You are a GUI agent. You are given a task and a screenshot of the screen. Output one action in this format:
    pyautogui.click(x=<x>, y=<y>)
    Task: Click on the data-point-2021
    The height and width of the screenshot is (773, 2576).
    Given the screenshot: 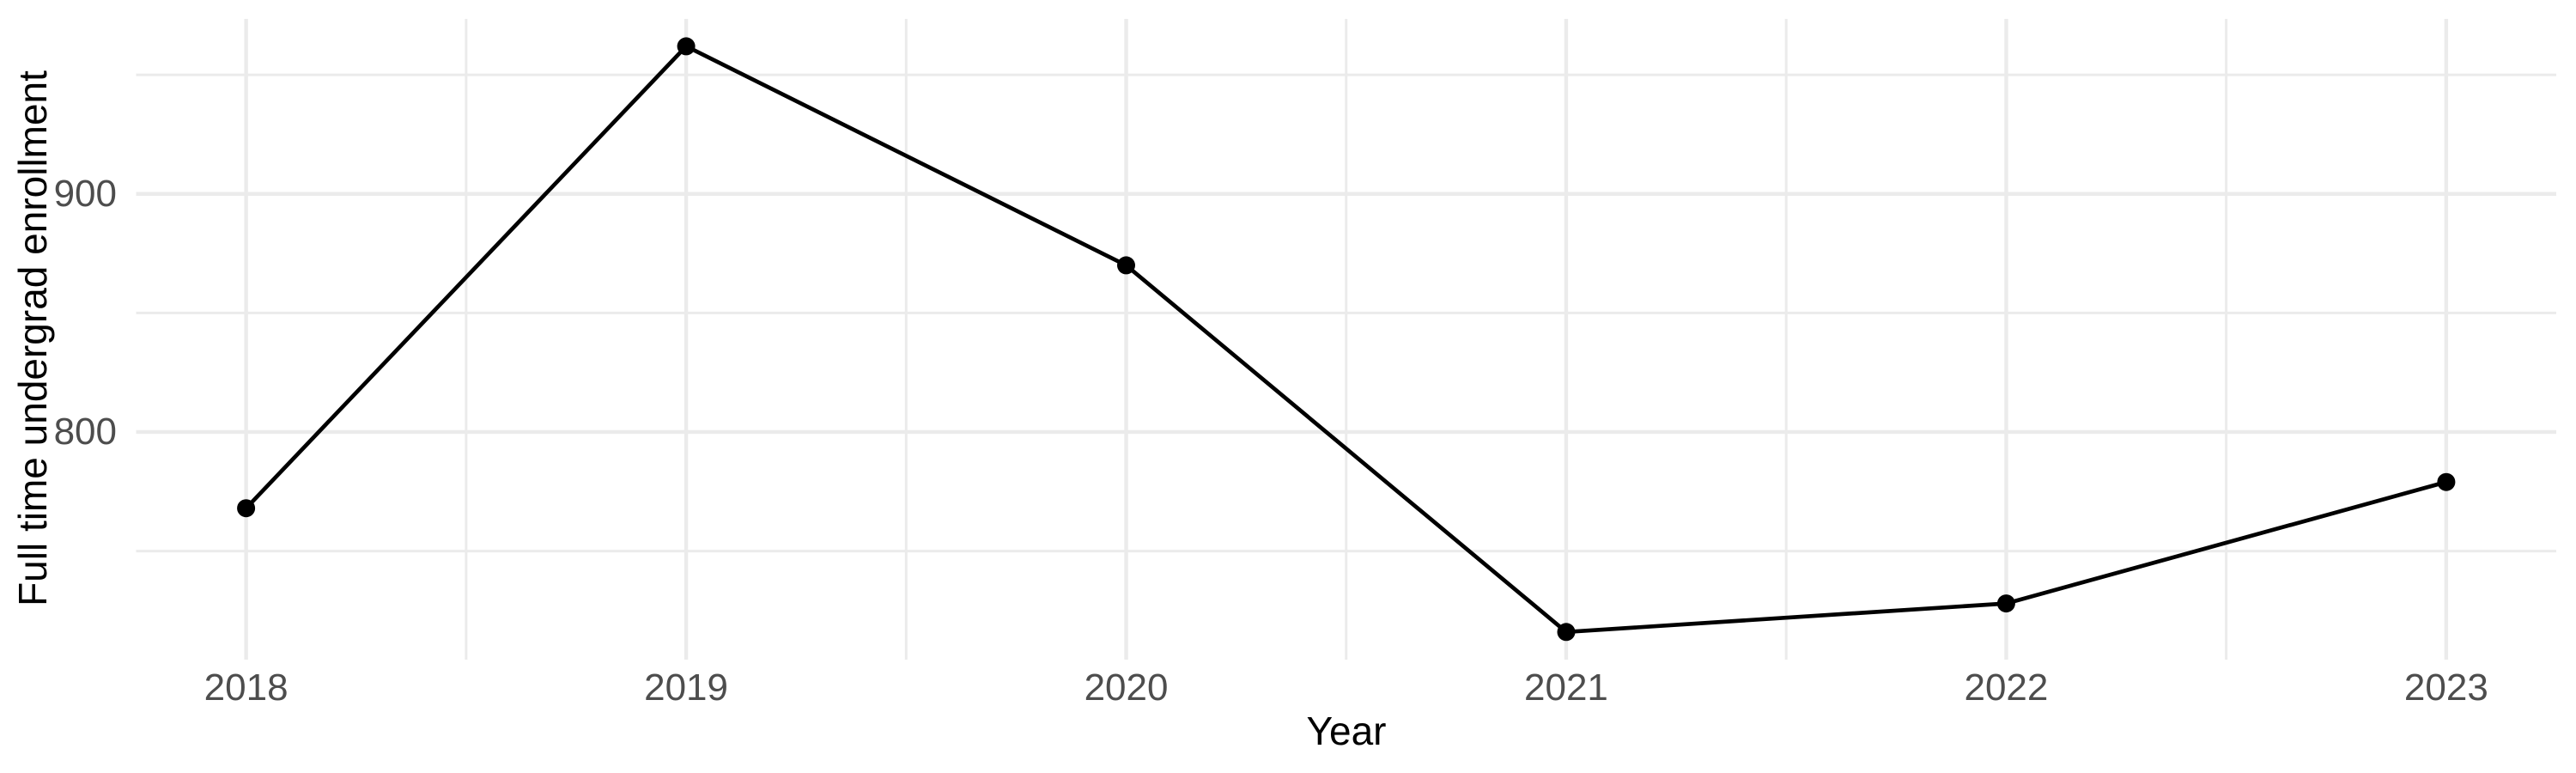 What is the action you would take?
    pyautogui.click(x=1566, y=632)
    